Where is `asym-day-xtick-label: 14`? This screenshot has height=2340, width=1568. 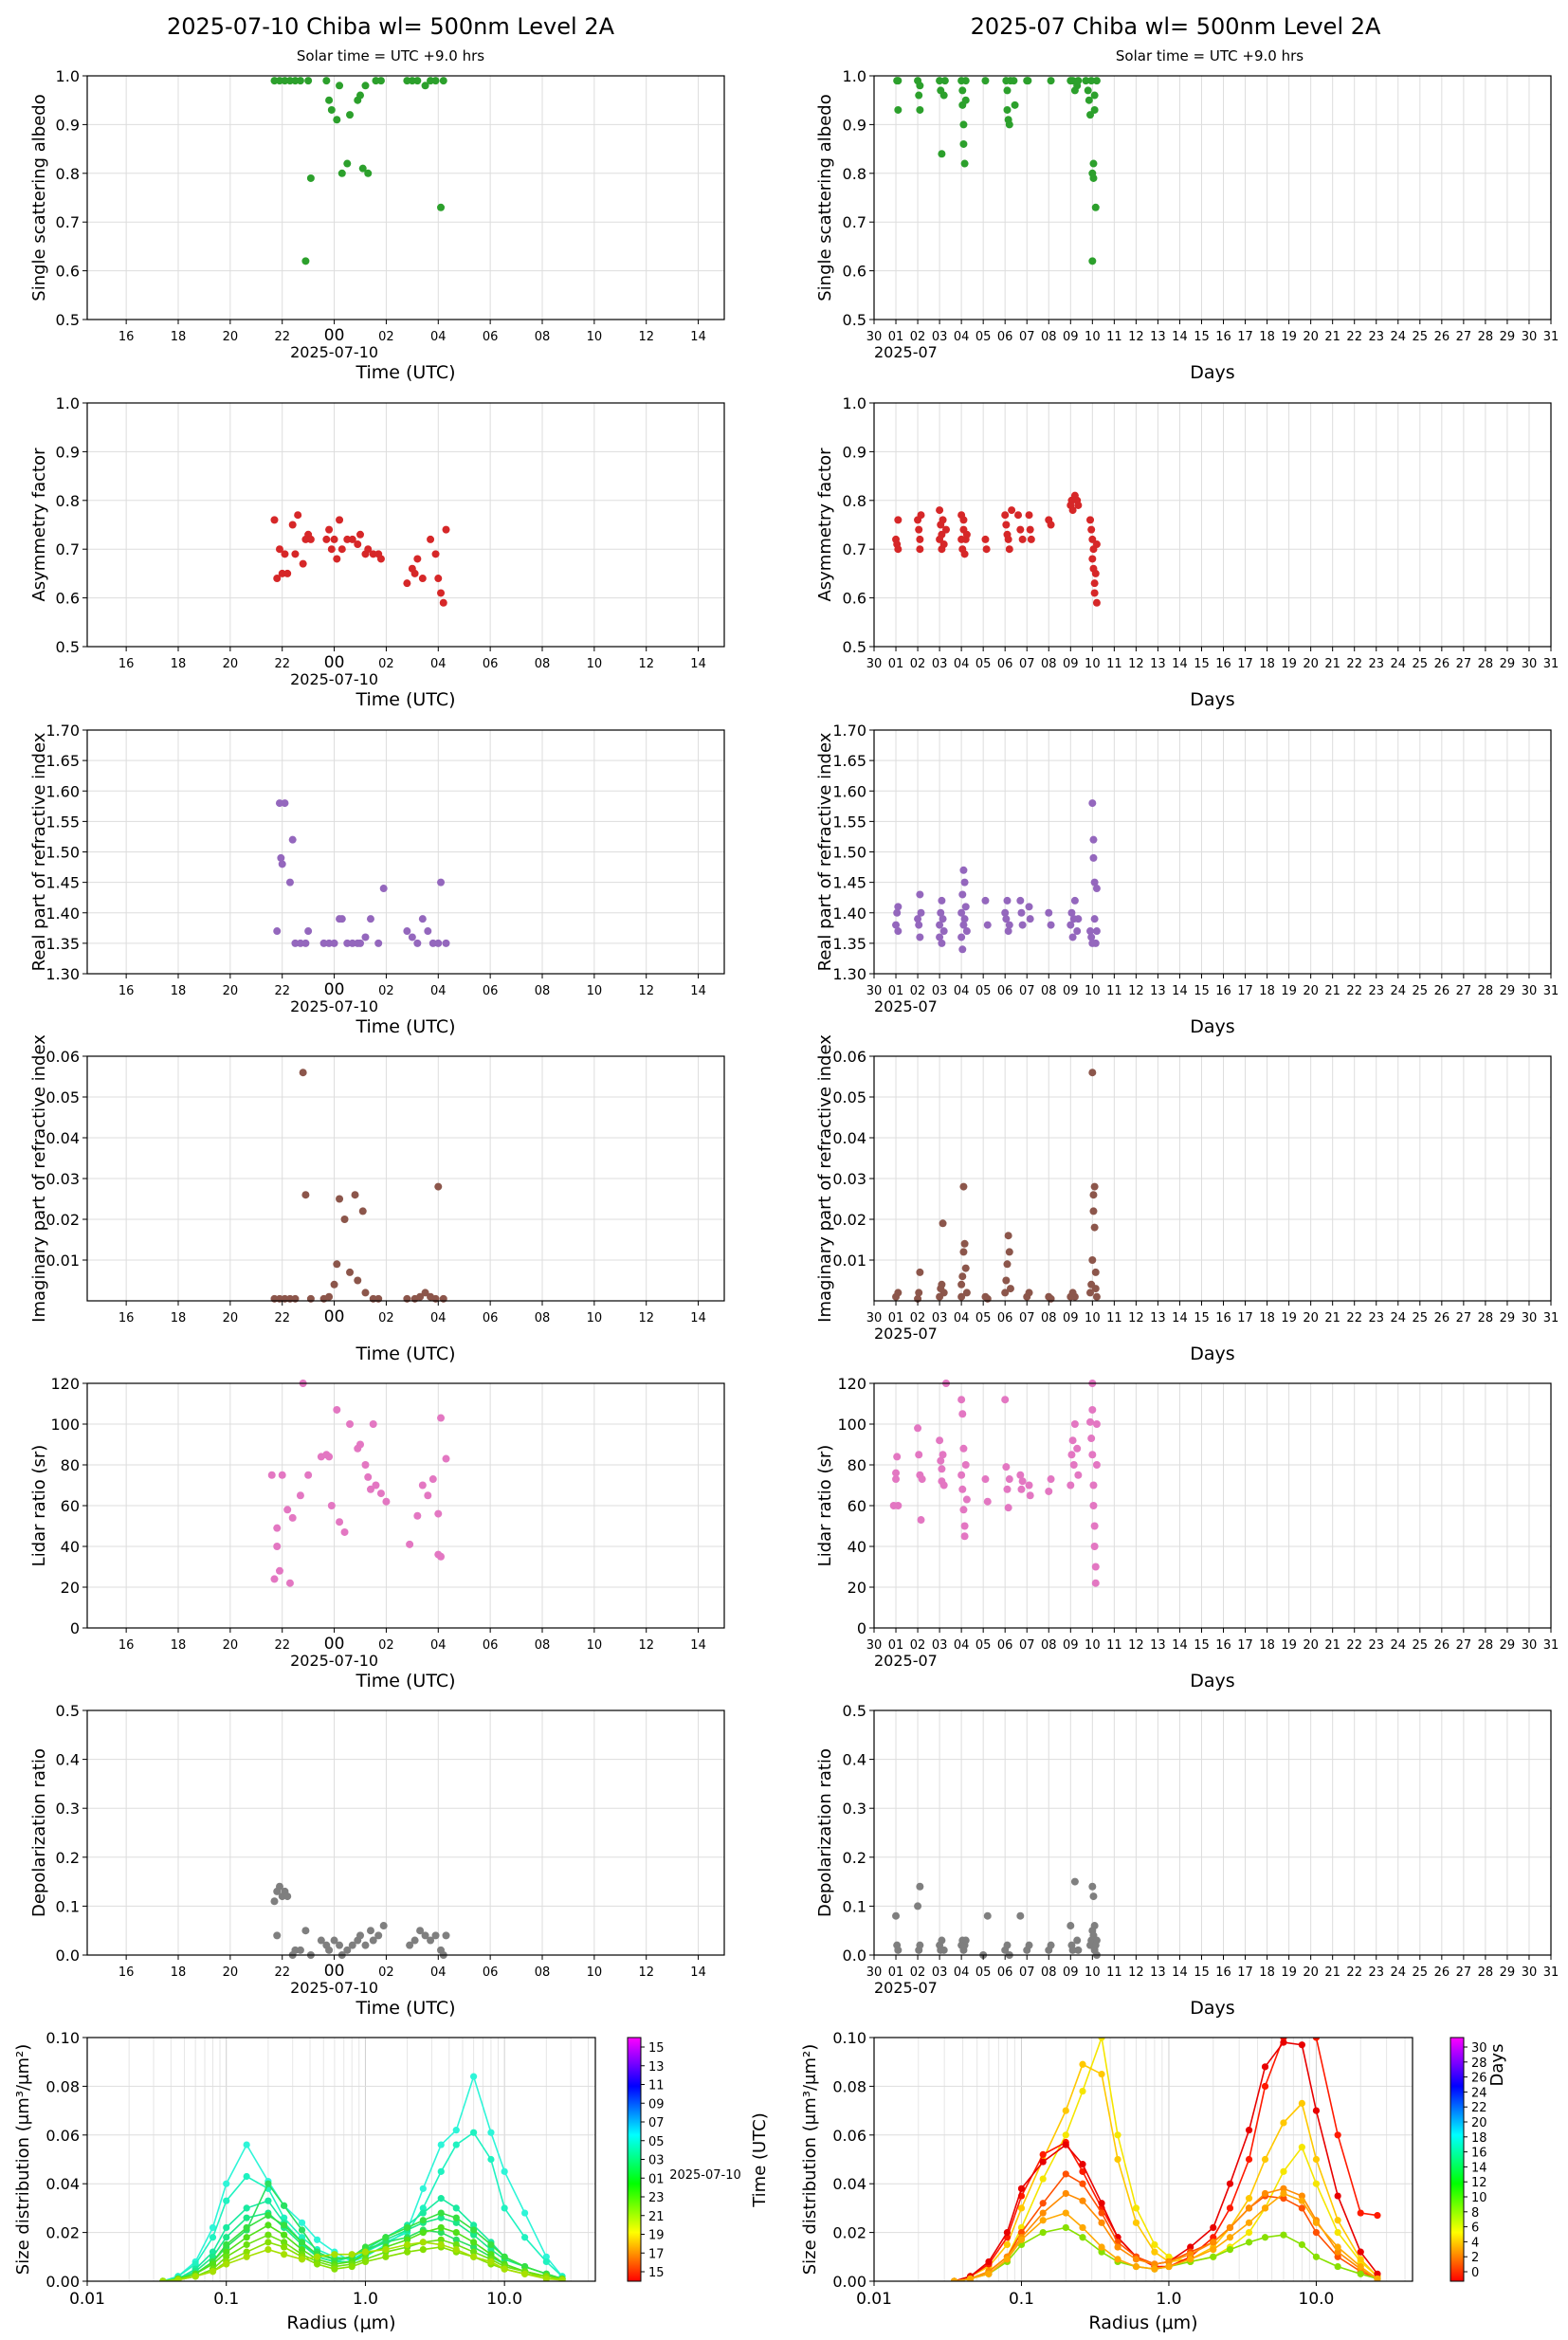 asym-day-xtick-label: 14 is located at coordinates (698, 664).